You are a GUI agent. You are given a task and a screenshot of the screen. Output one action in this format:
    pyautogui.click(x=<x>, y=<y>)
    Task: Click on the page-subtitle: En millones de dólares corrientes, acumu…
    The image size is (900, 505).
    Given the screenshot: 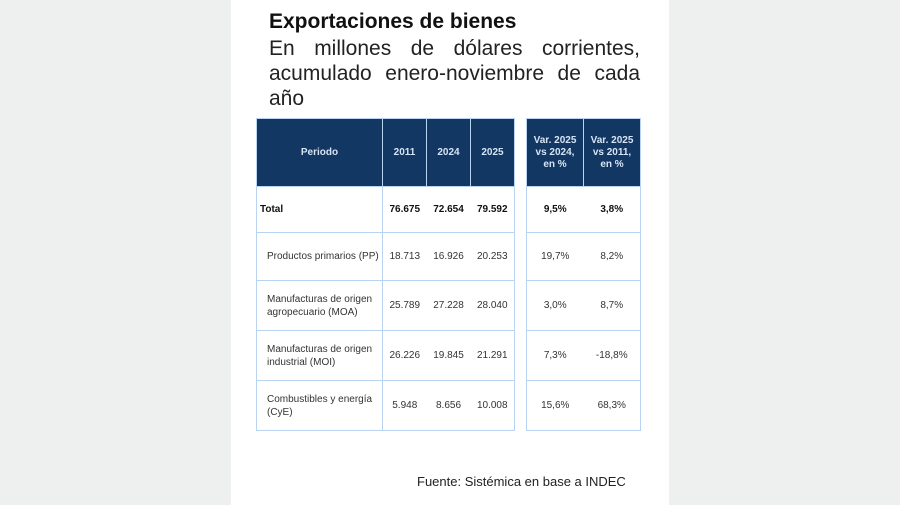 What is the action you would take?
    pyautogui.click(x=454, y=73)
    